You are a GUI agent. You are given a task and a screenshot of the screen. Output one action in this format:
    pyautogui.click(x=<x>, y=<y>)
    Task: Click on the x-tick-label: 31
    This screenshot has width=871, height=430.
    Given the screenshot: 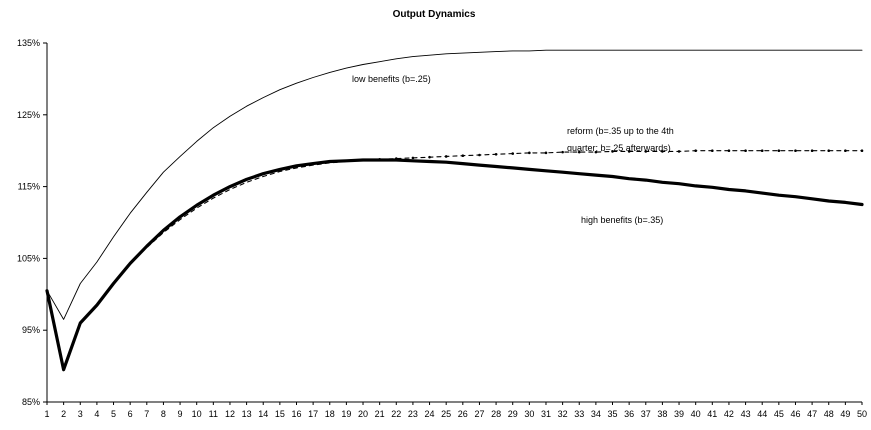 What is the action you would take?
    pyautogui.click(x=546, y=414)
    